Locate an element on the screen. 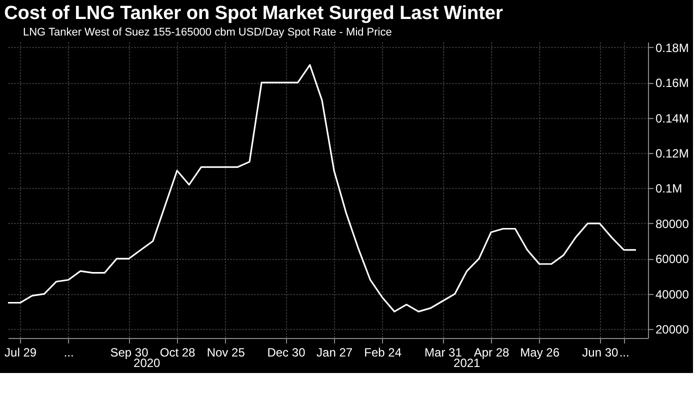 The image size is (700, 393). y-tick-label: 40000 is located at coordinates (673, 294).